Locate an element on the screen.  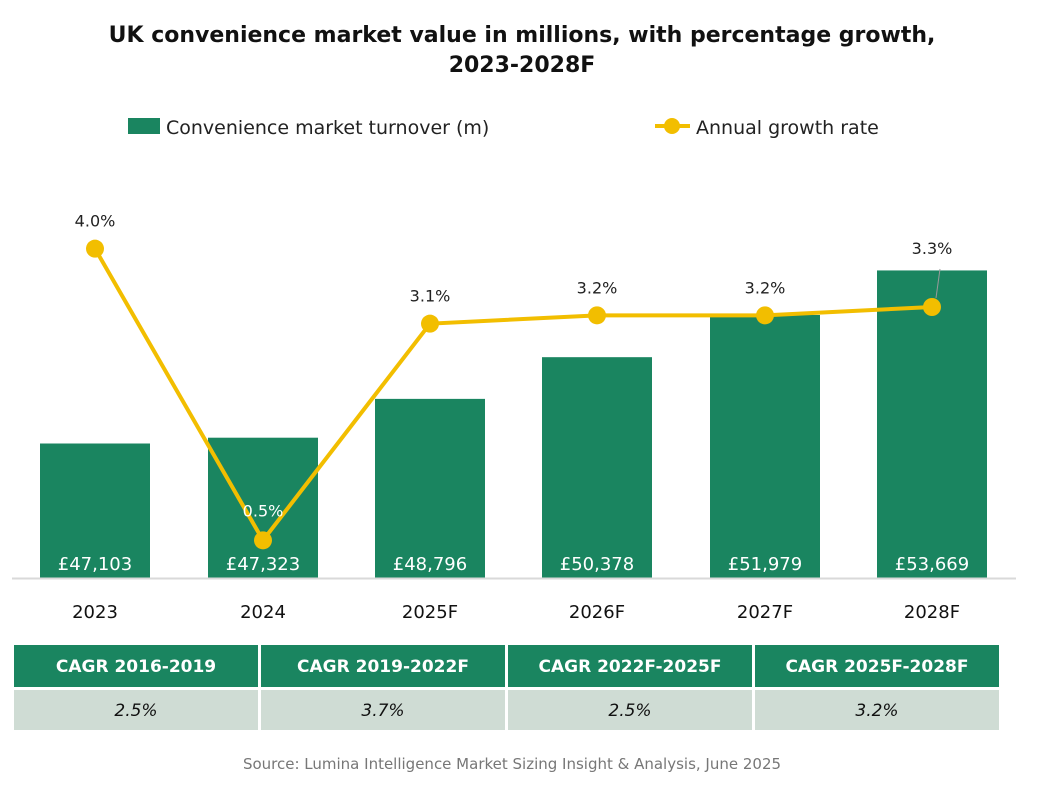
table-header-label: CAGR 2019-2022F is located at coordinates (383, 667).